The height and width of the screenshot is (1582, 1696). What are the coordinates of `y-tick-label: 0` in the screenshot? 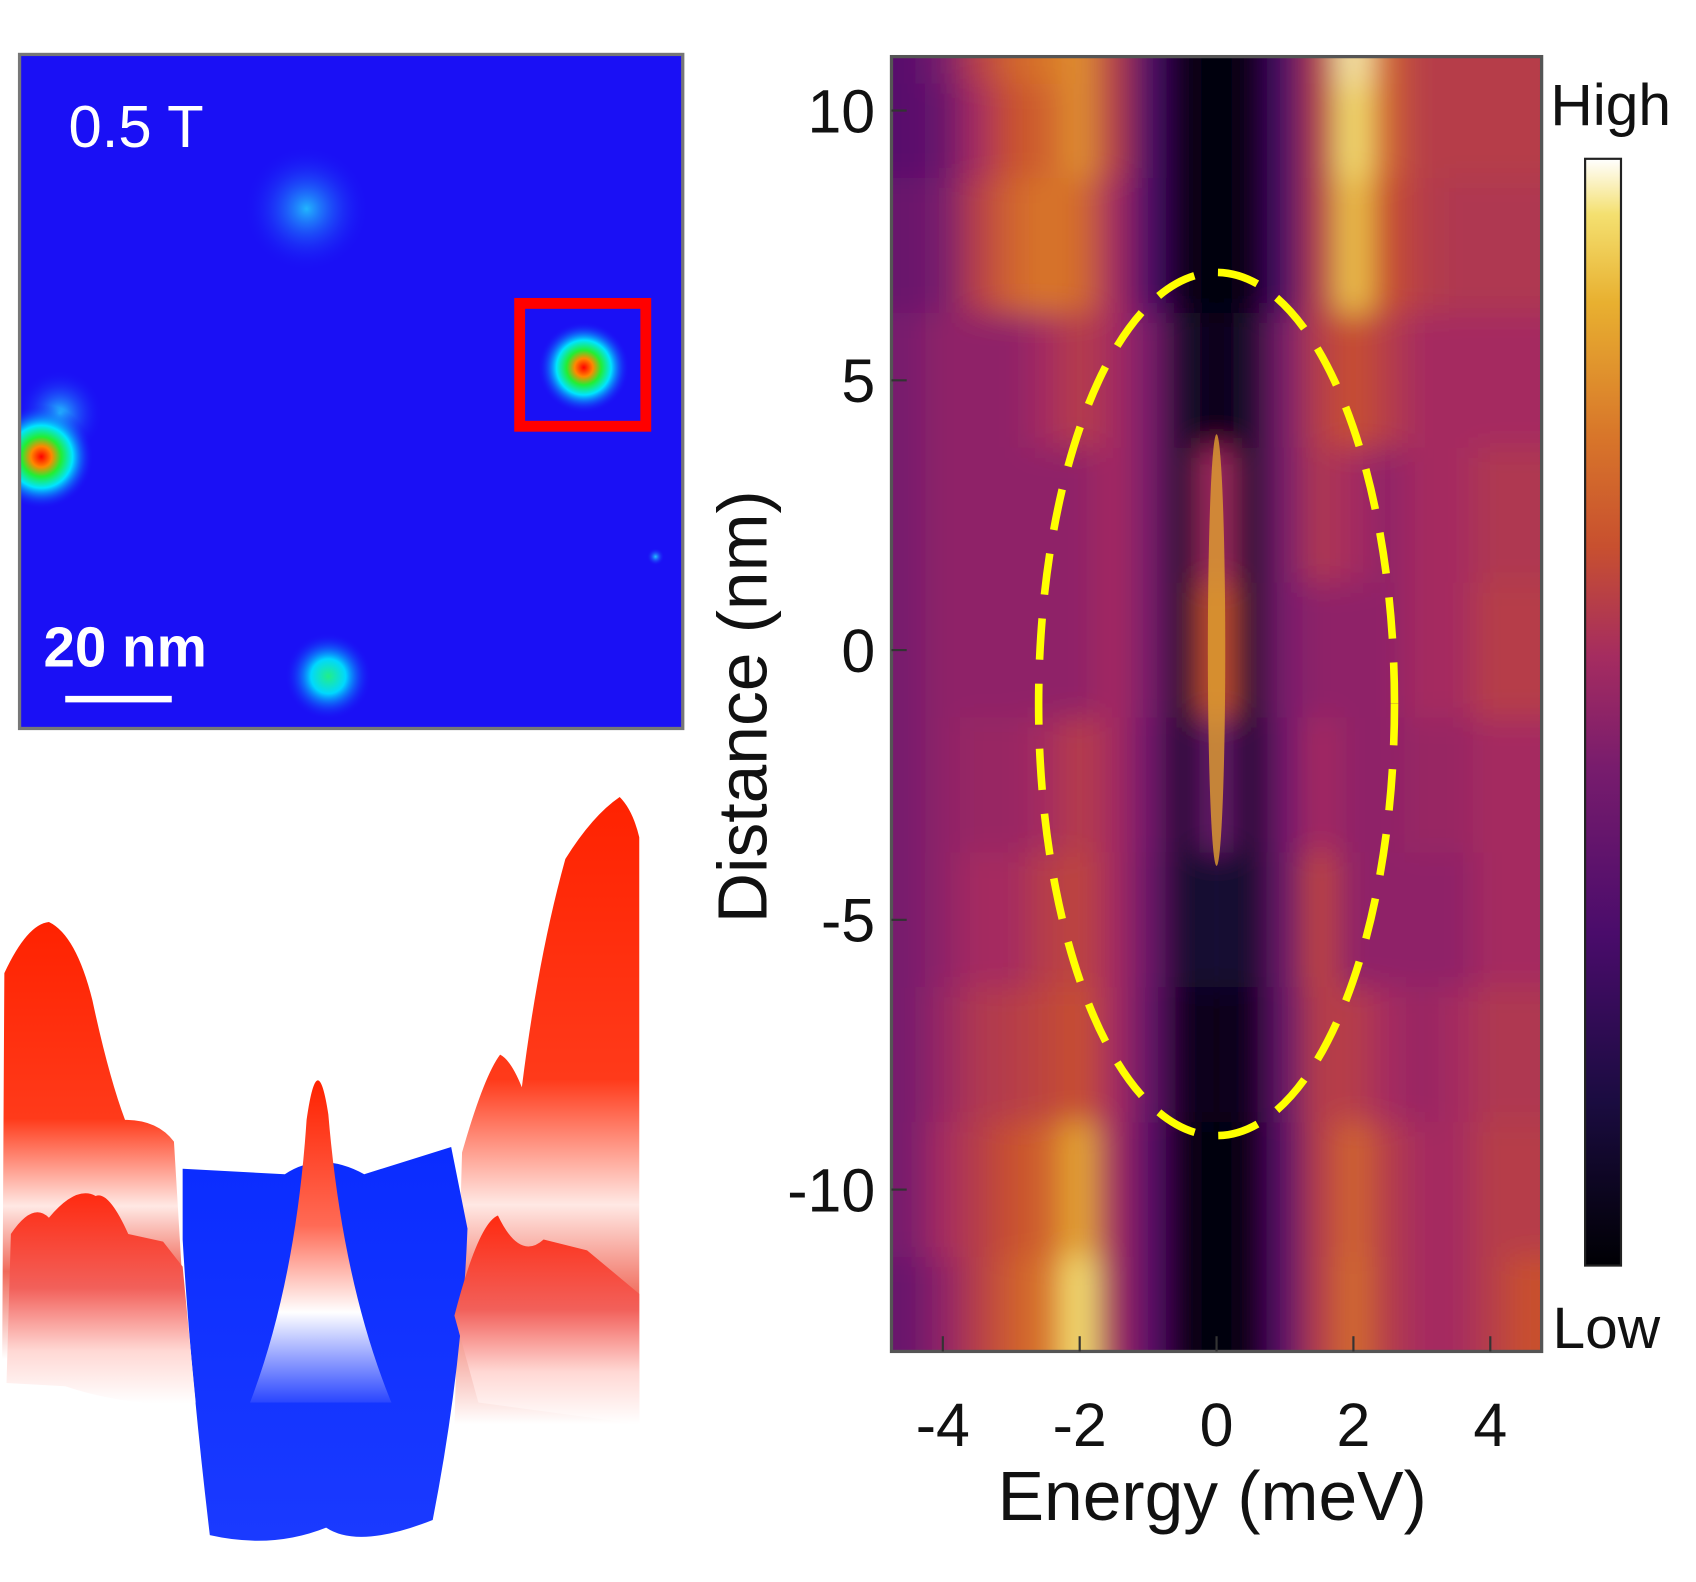 It's located at (858, 651).